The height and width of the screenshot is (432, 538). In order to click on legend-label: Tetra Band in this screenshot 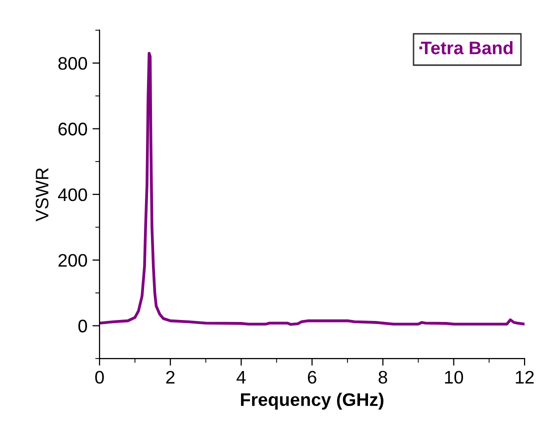, I will do `click(466, 47)`.